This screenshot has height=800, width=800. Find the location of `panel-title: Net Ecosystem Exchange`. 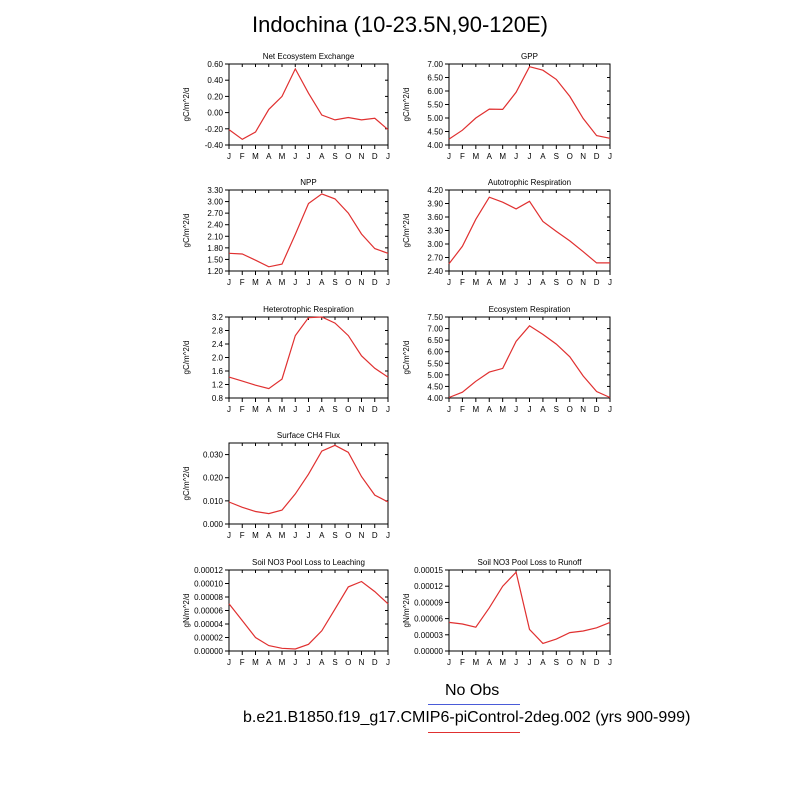

panel-title: Net Ecosystem Exchange is located at coordinates (309, 56).